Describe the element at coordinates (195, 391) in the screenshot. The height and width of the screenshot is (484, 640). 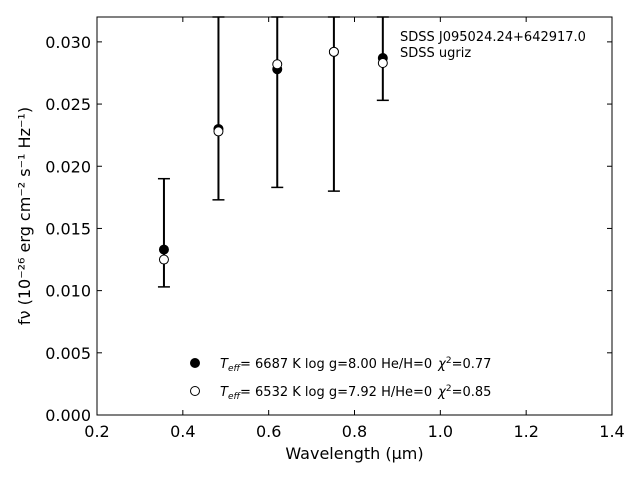
I see `legend-marker-open` at that location.